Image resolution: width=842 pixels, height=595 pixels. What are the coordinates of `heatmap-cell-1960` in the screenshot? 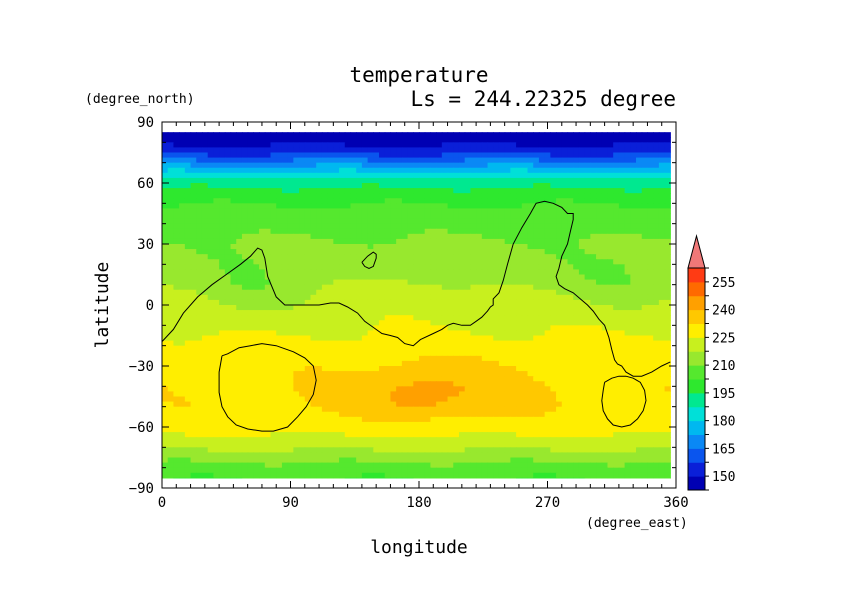 It's located at (176, 247).